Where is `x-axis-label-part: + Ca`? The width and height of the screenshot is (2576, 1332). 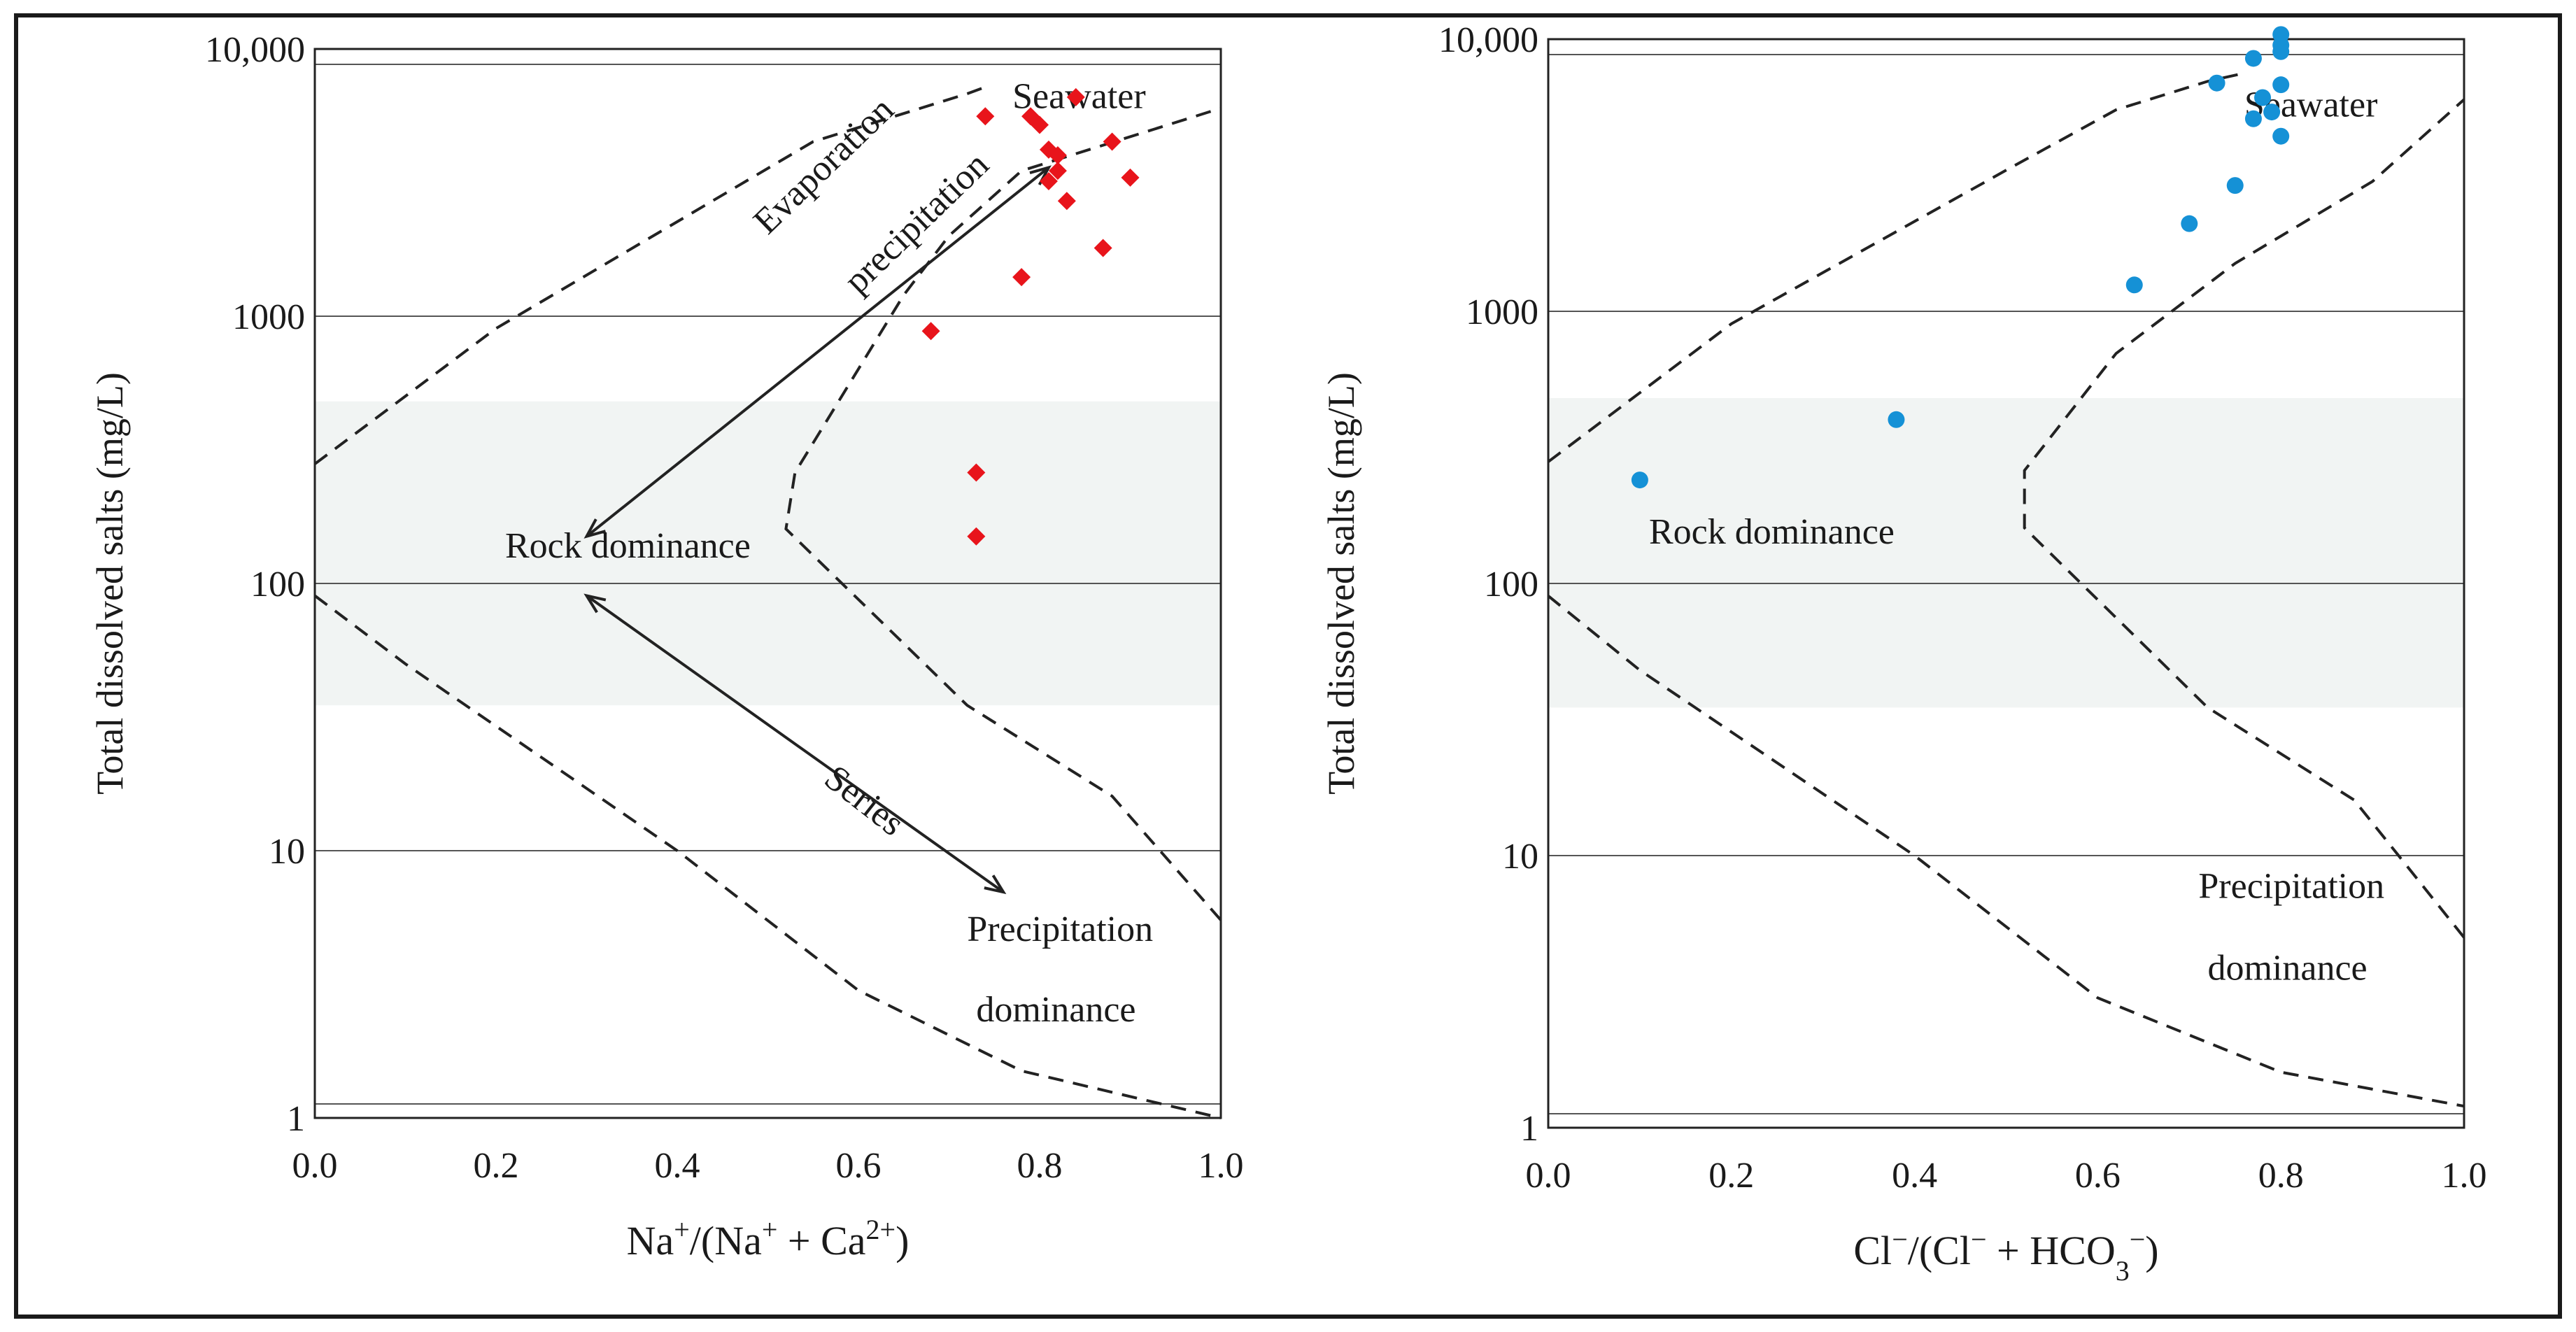
x-axis-label-part: + Ca is located at coordinates (821, 1240).